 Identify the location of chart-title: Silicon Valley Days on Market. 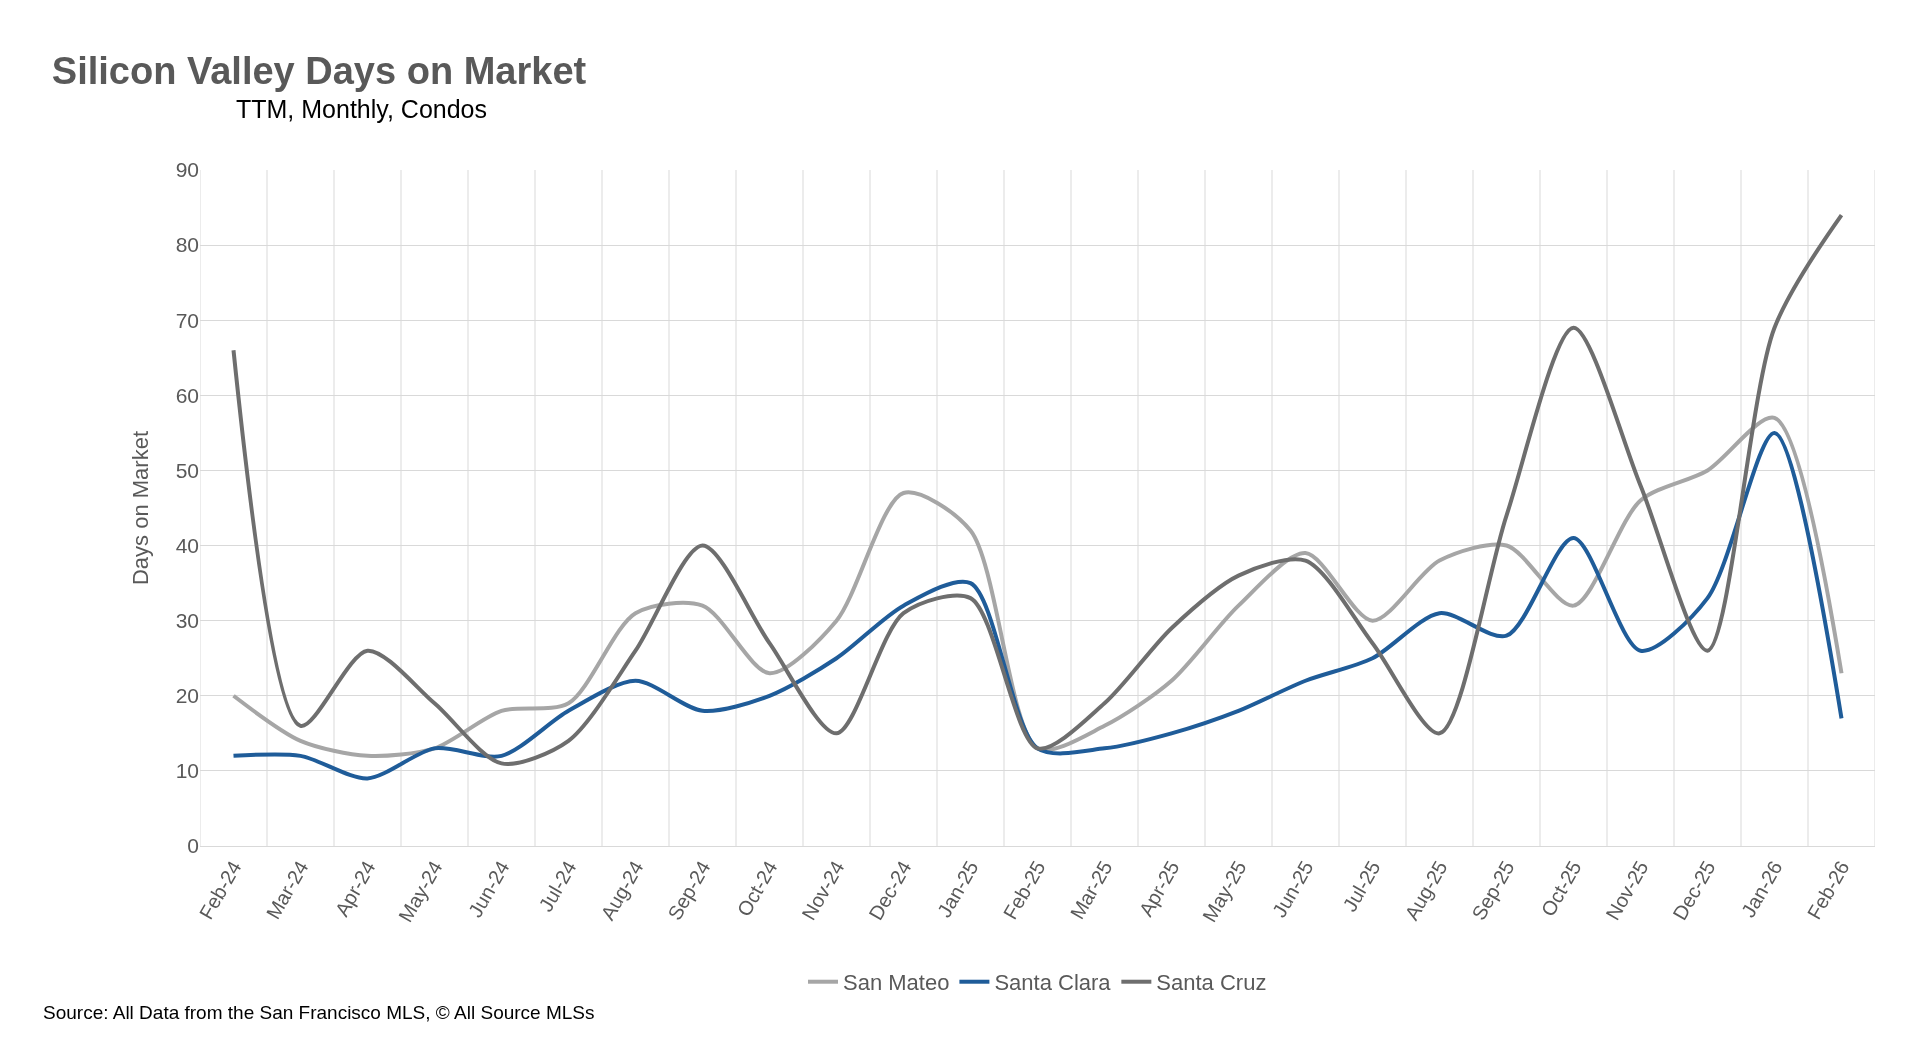
(319, 71).